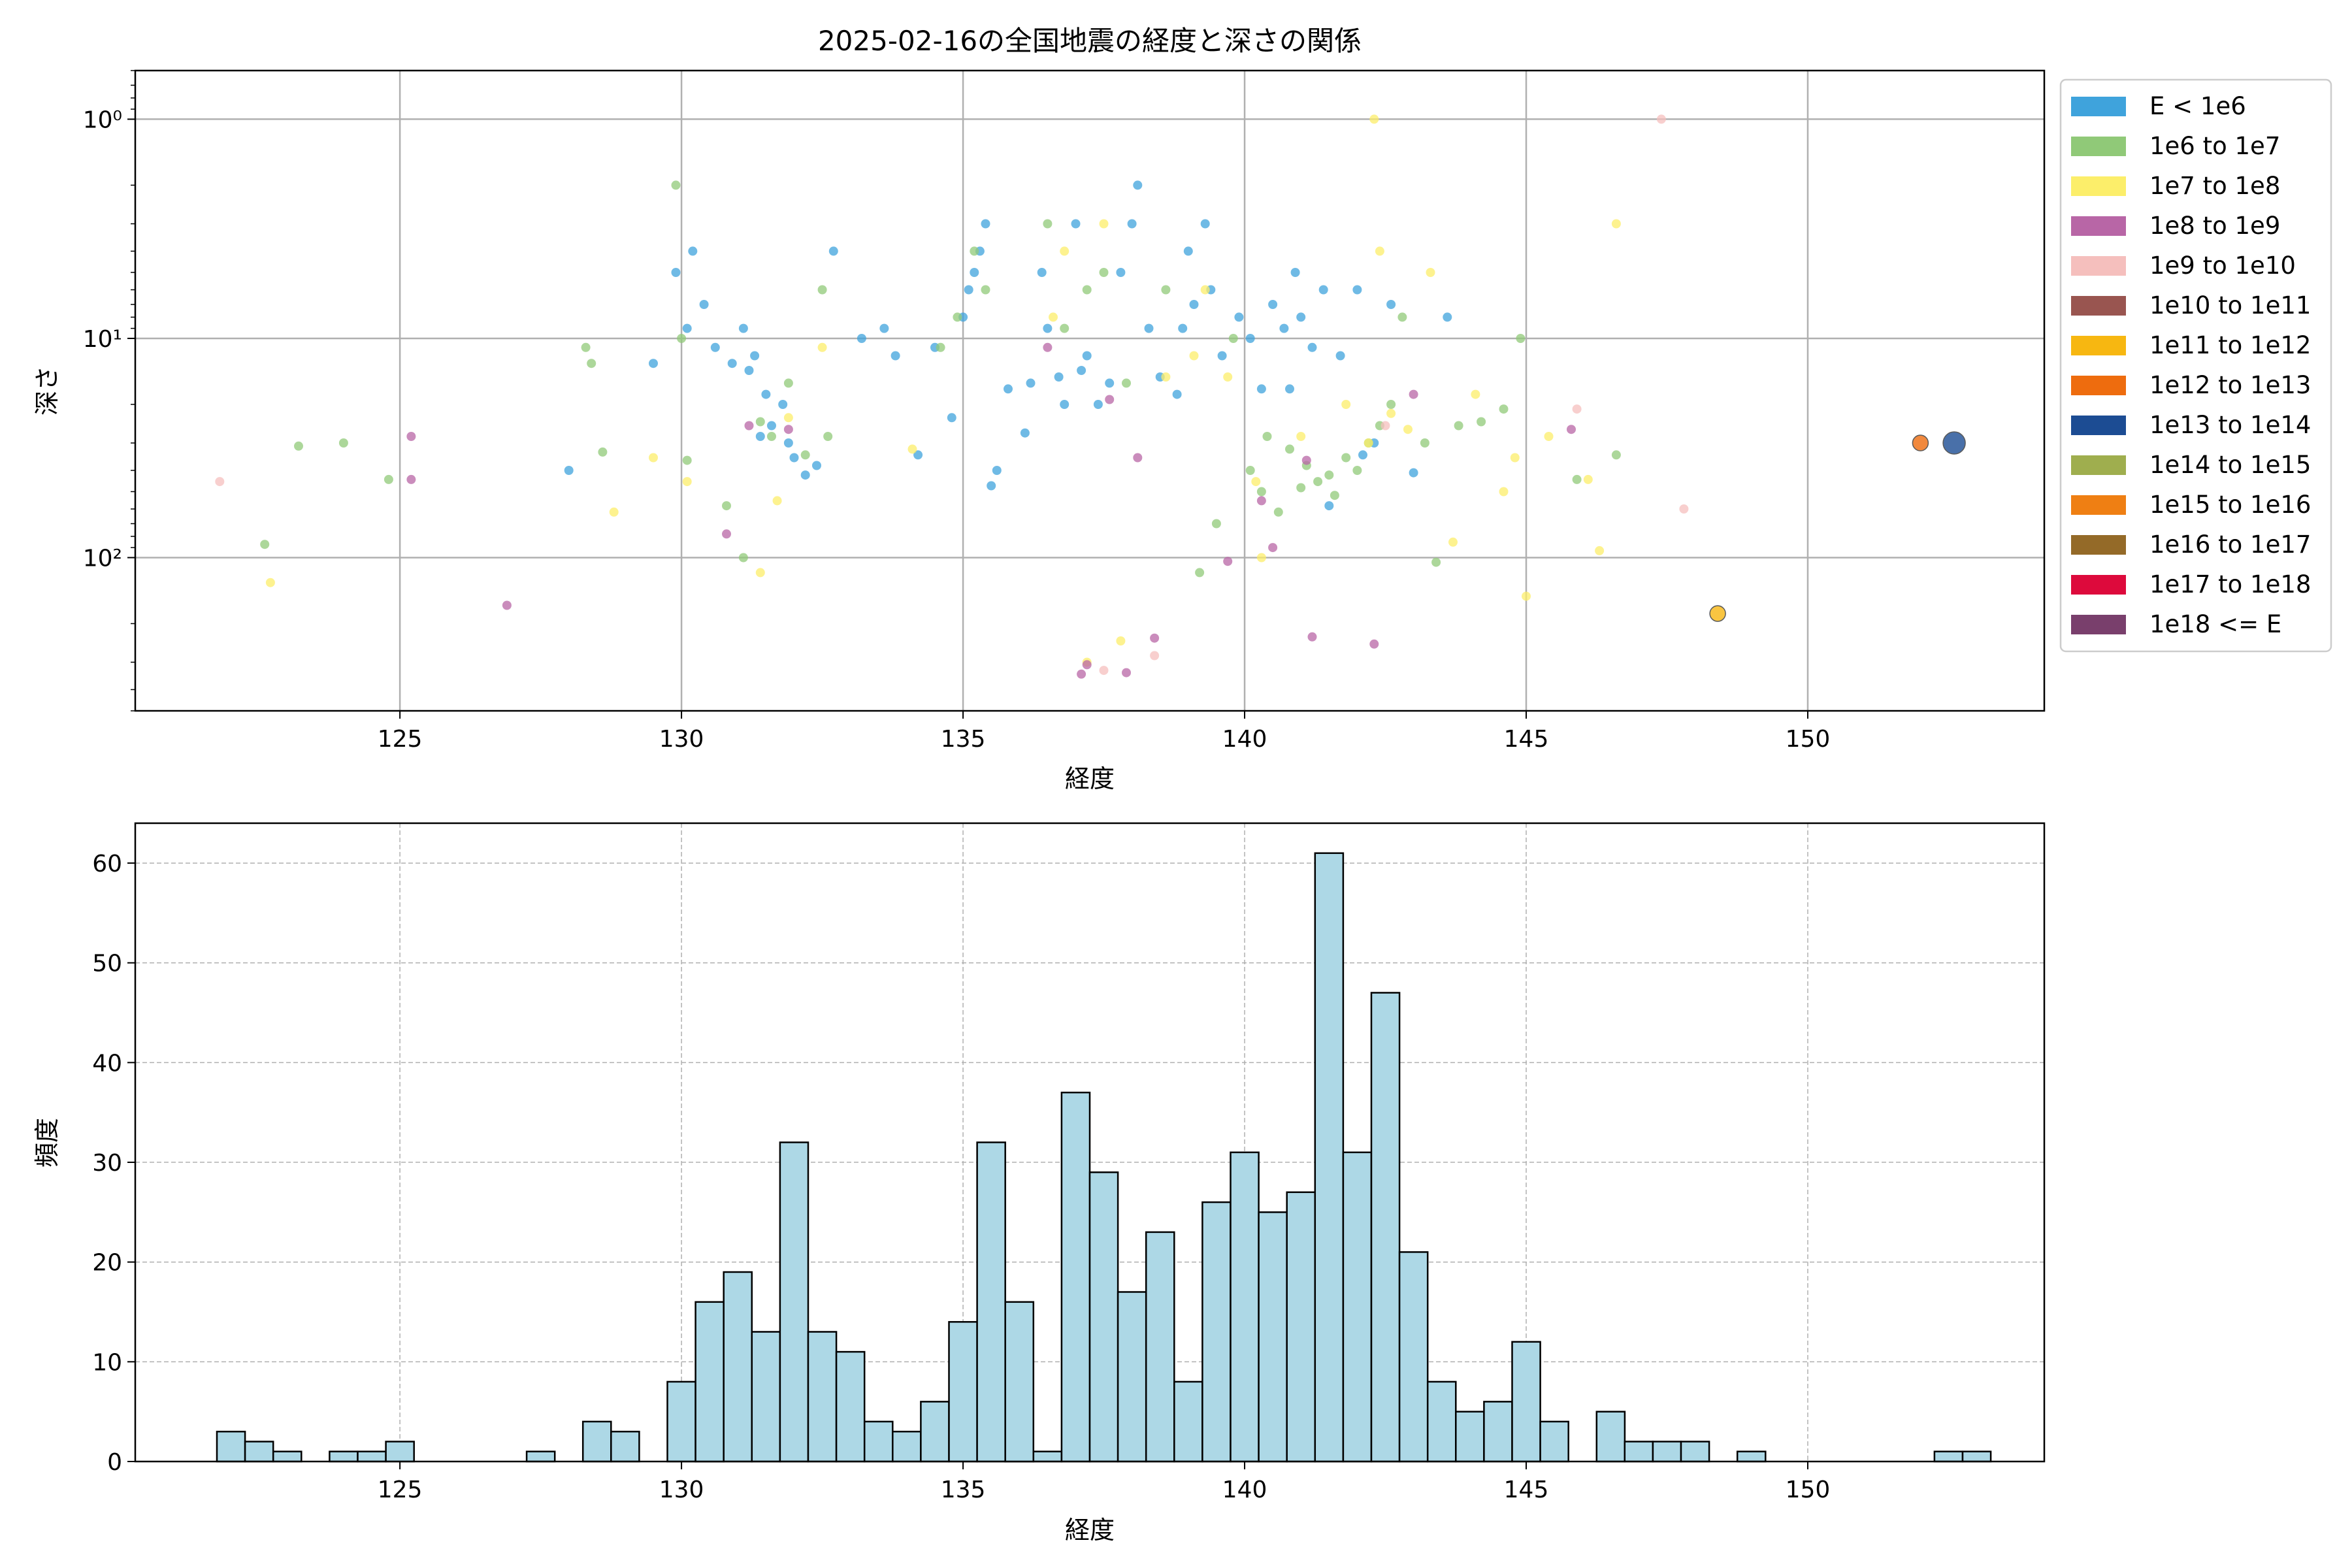  What do you see at coordinates (1090, 1530) in the screenshot?
I see `histogram-x-axis-label: 経度` at bounding box center [1090, 1530].